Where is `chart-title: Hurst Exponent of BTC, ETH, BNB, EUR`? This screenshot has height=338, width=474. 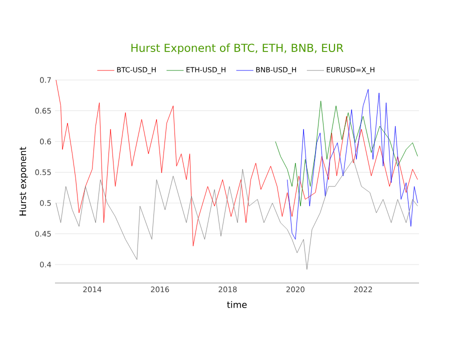 chart-title: Hurst Exponent of BTC, ETH, BNB, EUR is located at coordinates (237, 48).